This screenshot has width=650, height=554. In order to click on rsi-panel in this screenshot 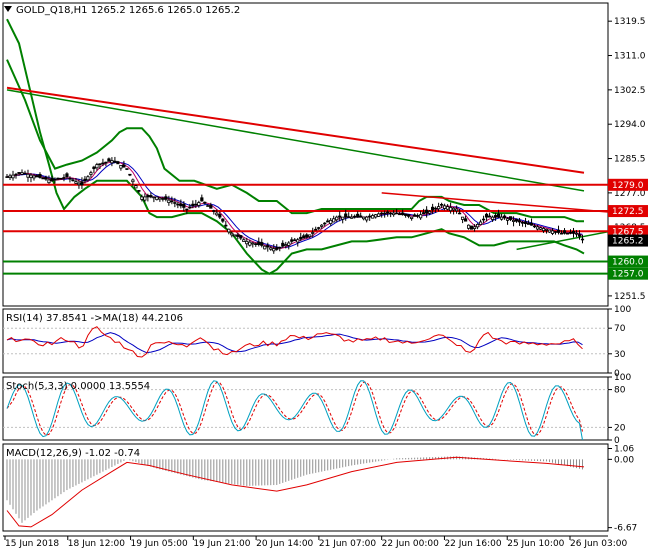, I will do `click(305, 342)`.